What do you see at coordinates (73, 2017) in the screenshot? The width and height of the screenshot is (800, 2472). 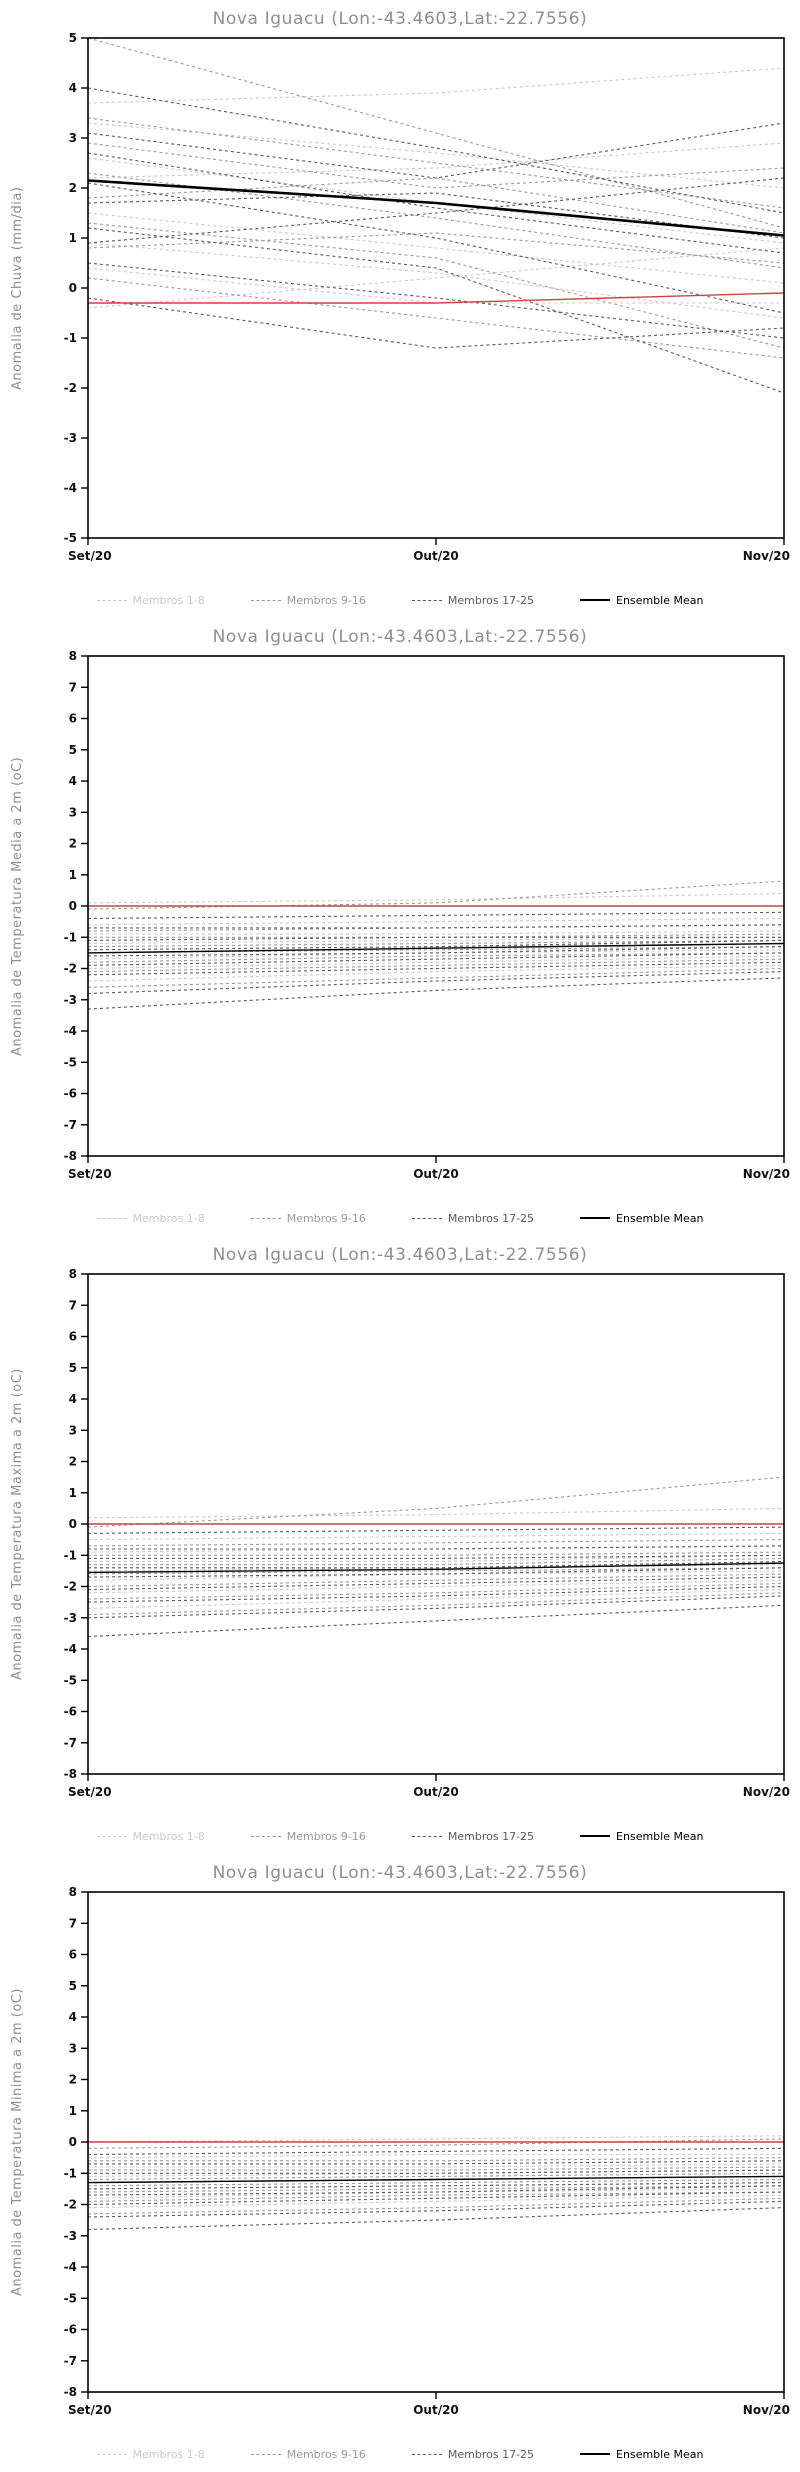 I see `y-tick-label: 4` at bounding box center [73, 2017].